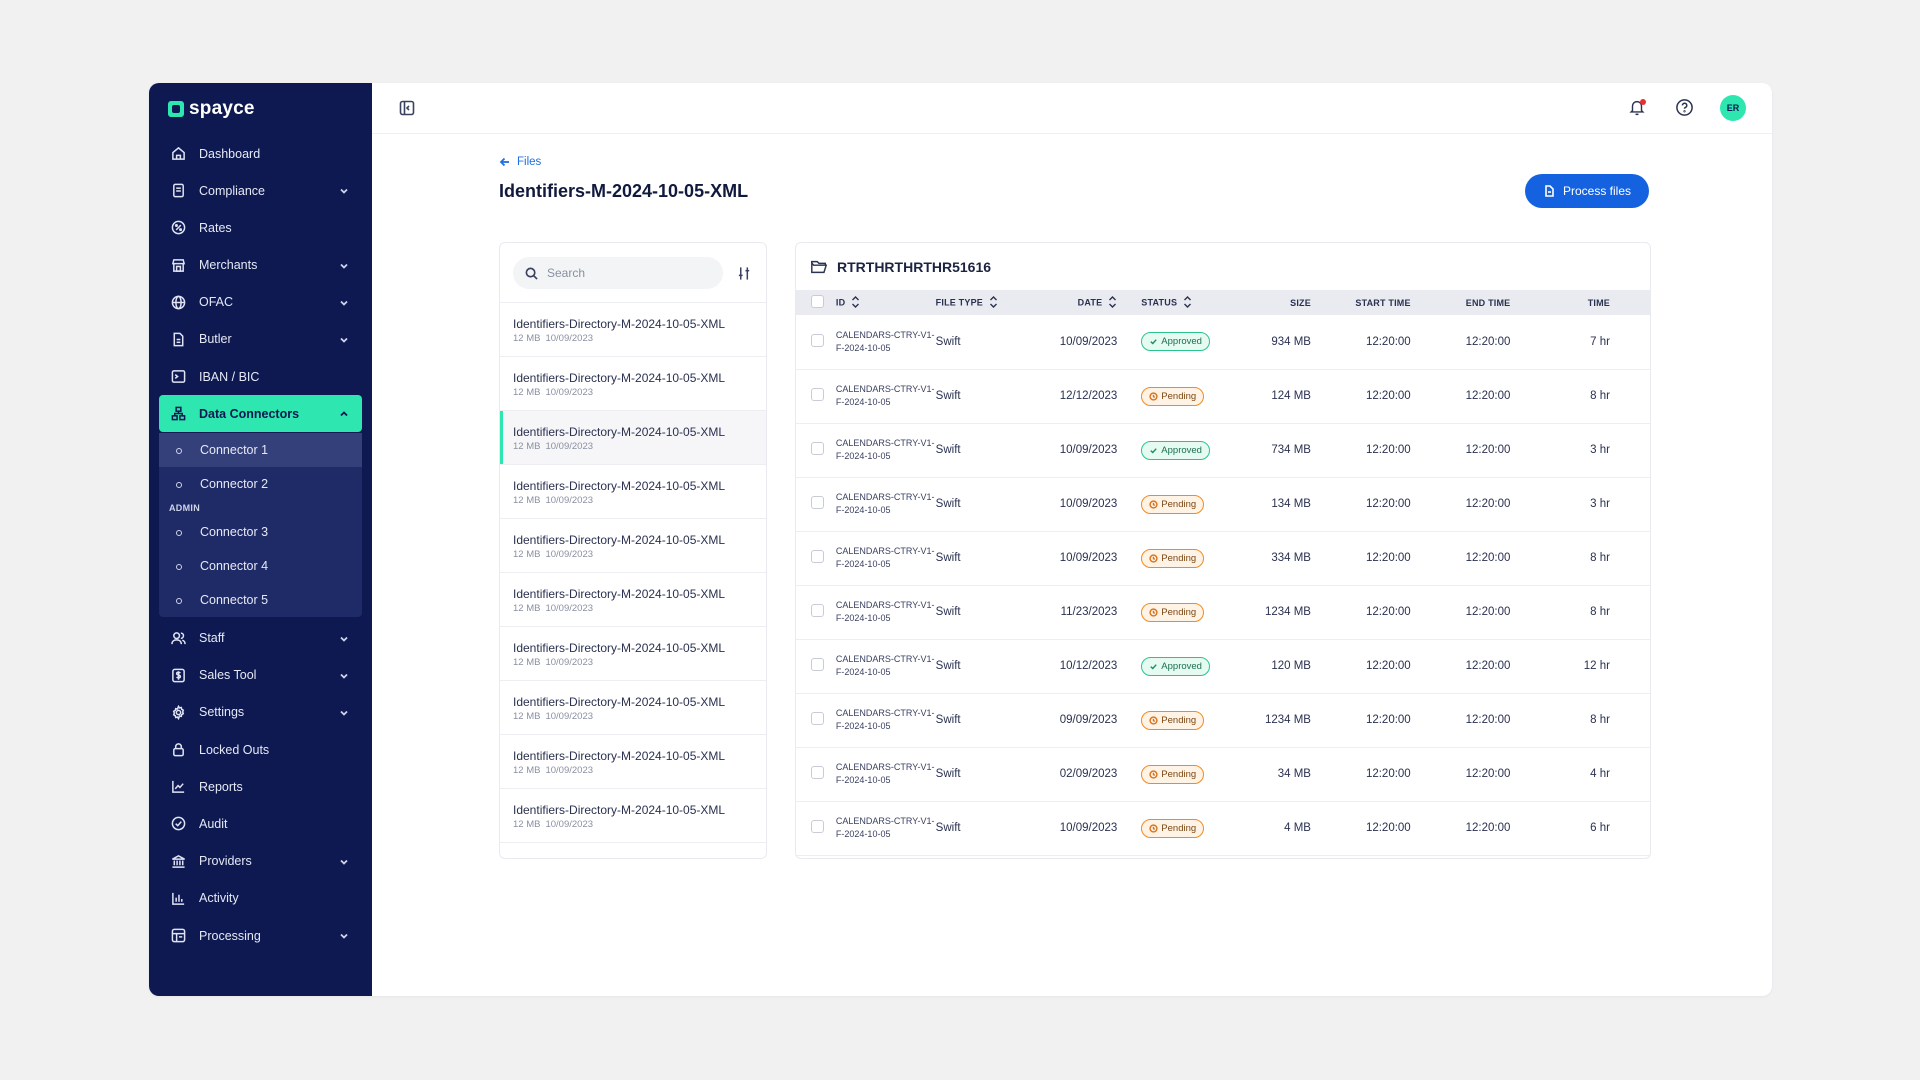 This screenshot has height=1080, width=1920. What do you see at coordinates (213, 823) in the screenshot?
I see `sidebar-item-label: Audit` at bounding box center [213, 823].